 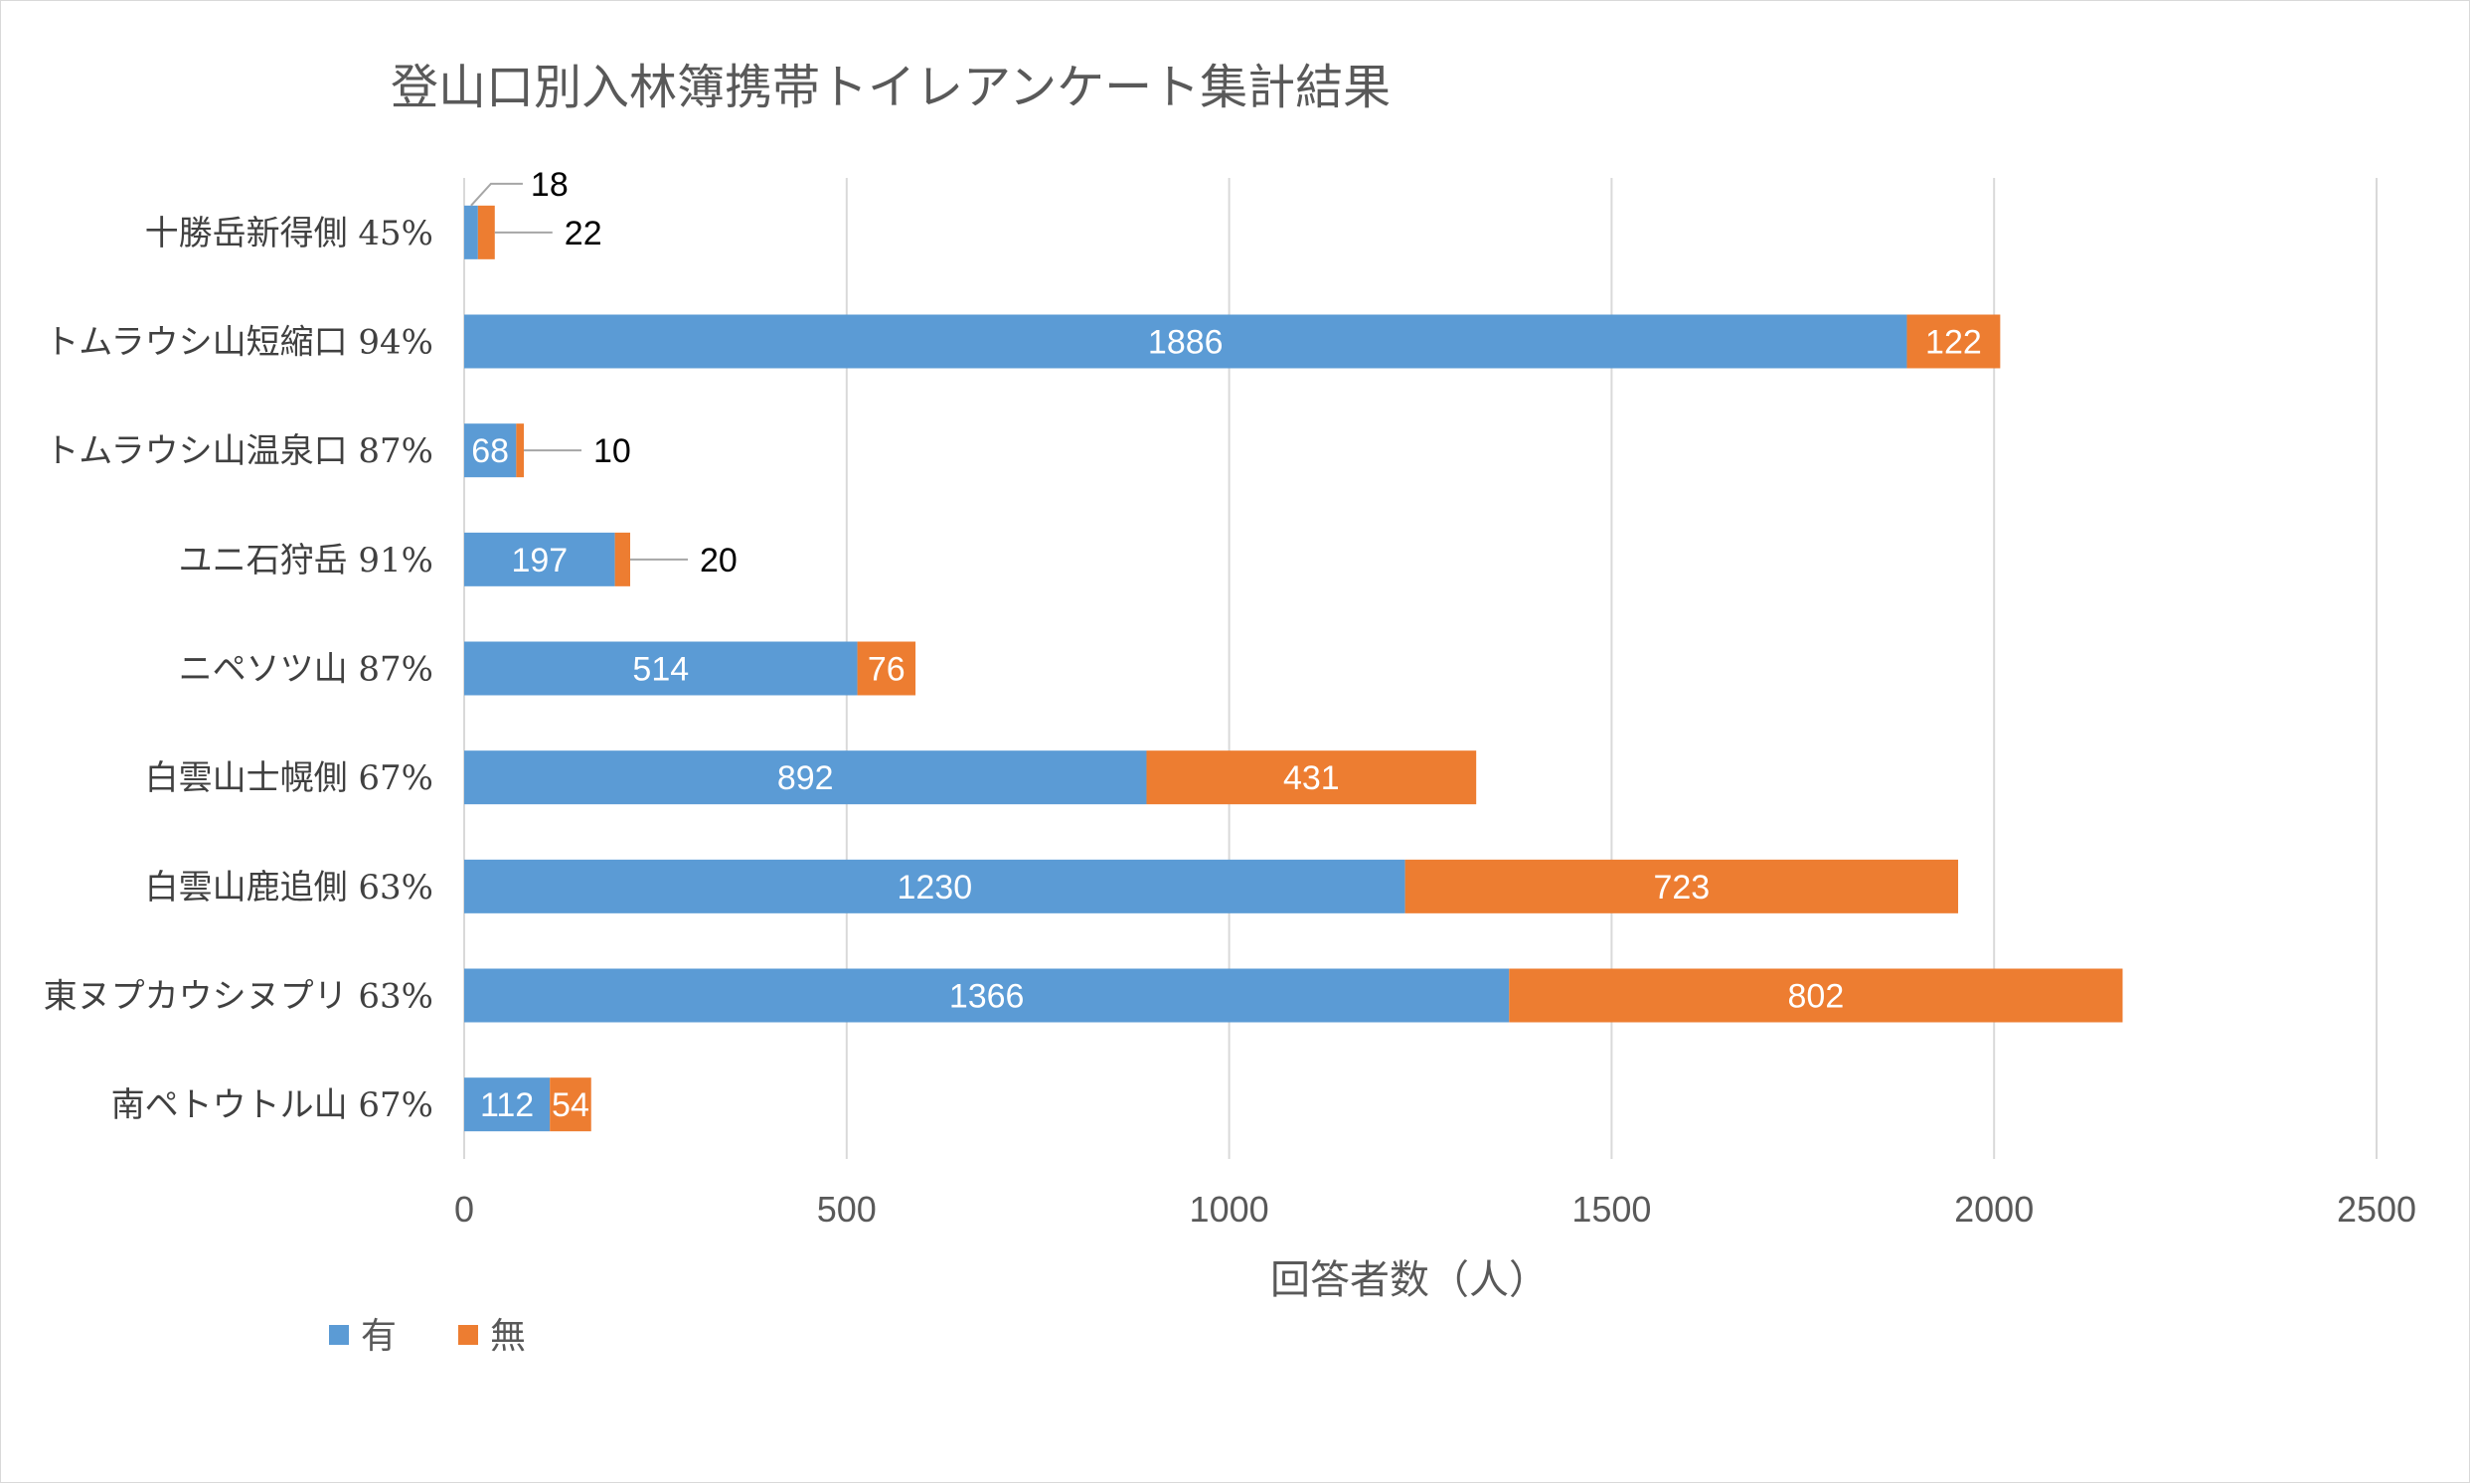 I want to click on data-label: 723, so click(x=1681, y=888).